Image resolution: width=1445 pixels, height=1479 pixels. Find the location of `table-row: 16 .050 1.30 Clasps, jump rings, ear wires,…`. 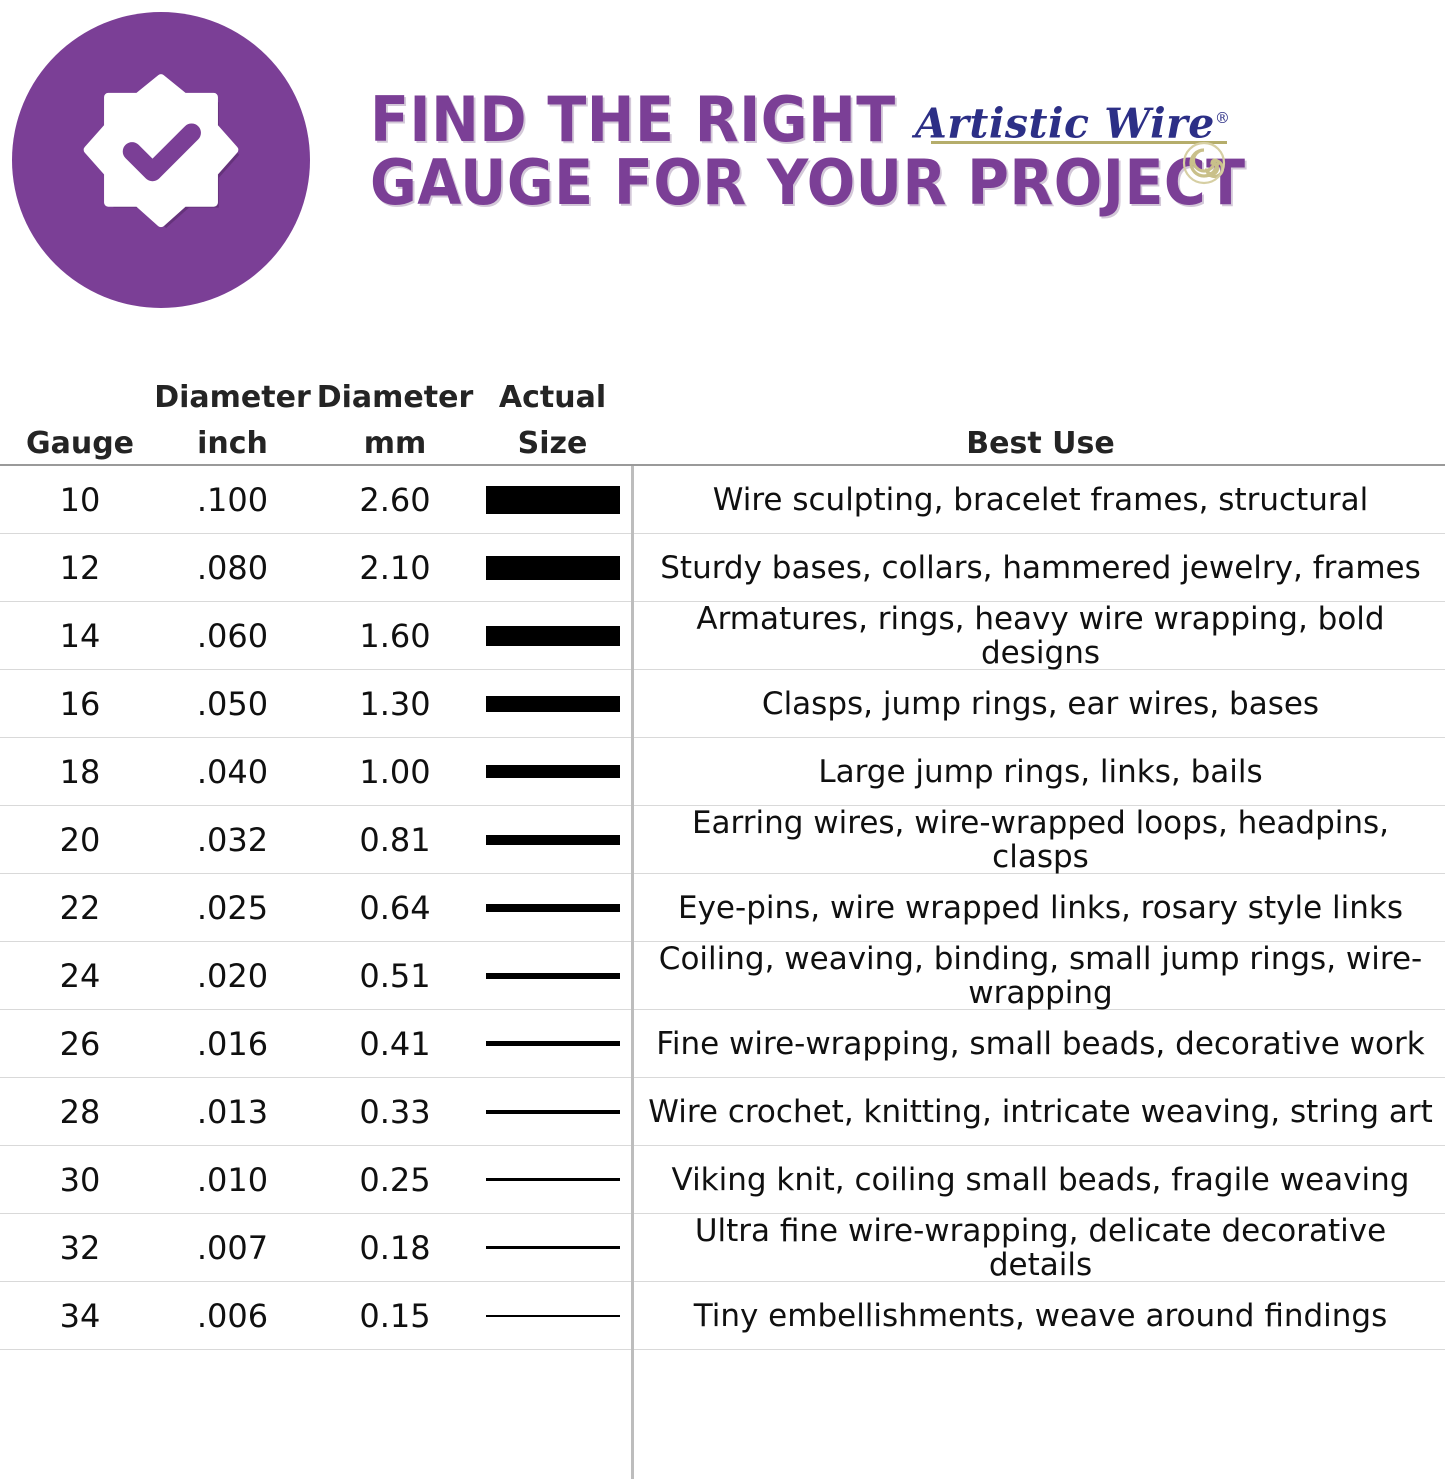

table-row: 16 .050 1.30 Clasps, jump rings, ear wires,… is located at coordinates (722, 704).